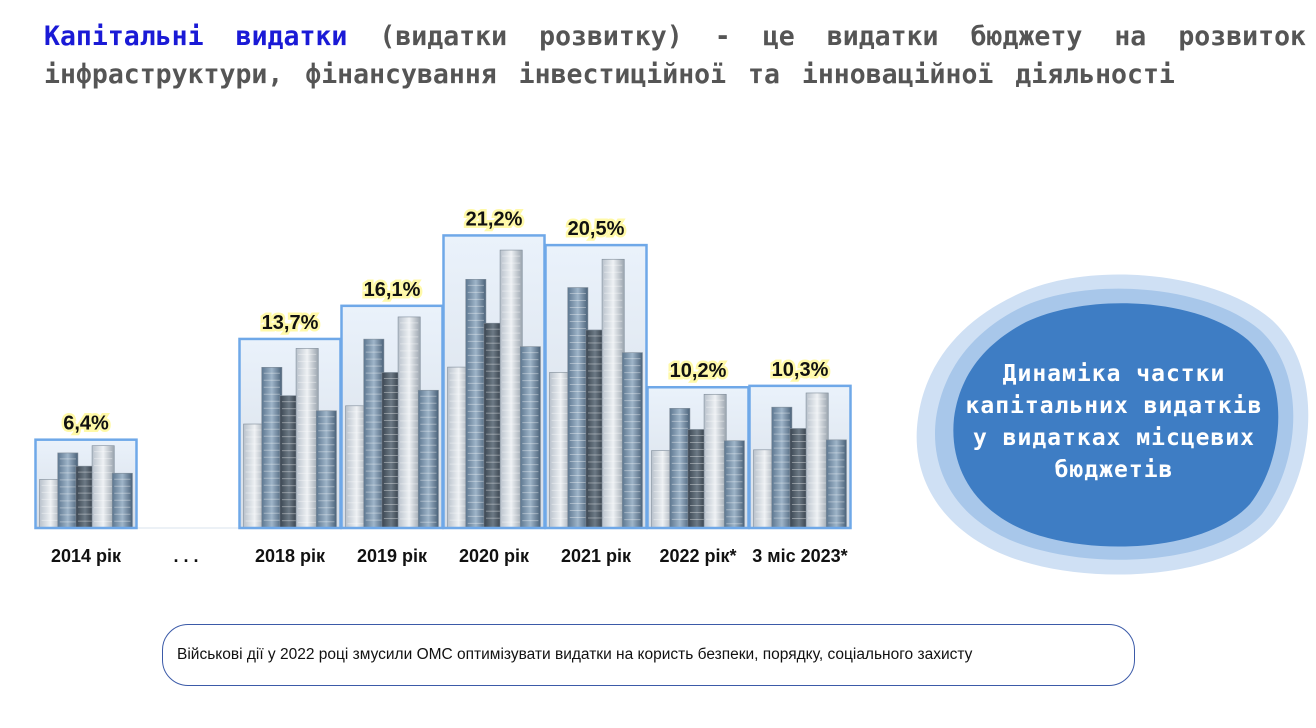 This screenshot has width=1316, height=728. What do you see at coordinates (1114, 374) in the screenshot?
I see `callout-line: Динаміка частки` at bounding box center [1114, 374].